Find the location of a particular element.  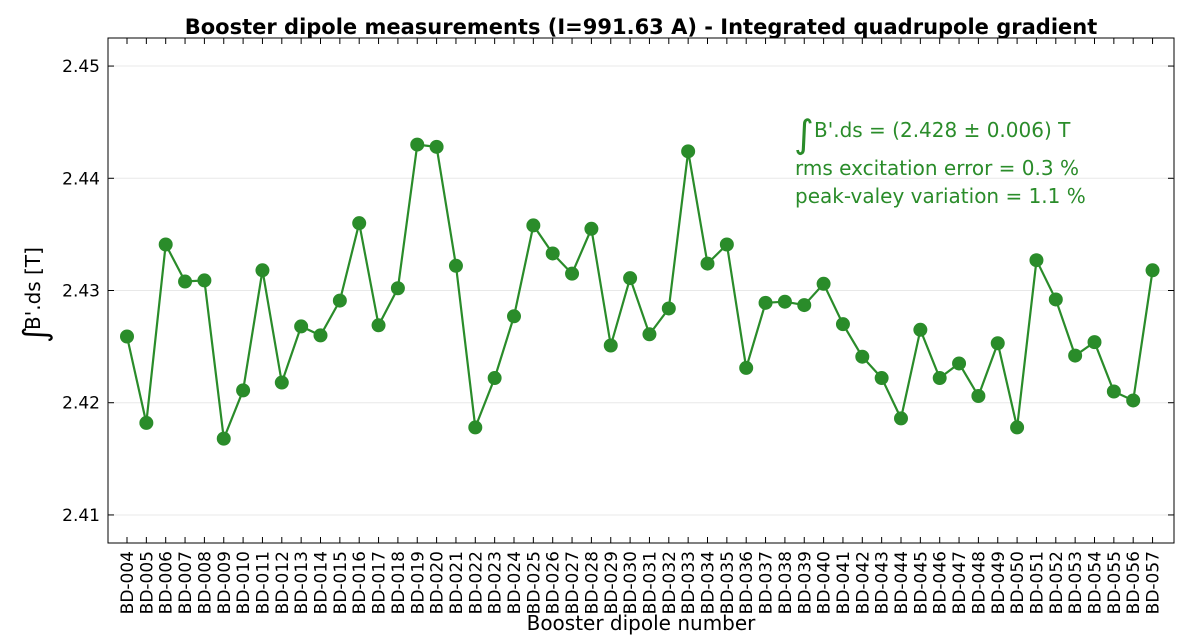

x-tick-label: BD-009 is located at coordinates (225, 582).